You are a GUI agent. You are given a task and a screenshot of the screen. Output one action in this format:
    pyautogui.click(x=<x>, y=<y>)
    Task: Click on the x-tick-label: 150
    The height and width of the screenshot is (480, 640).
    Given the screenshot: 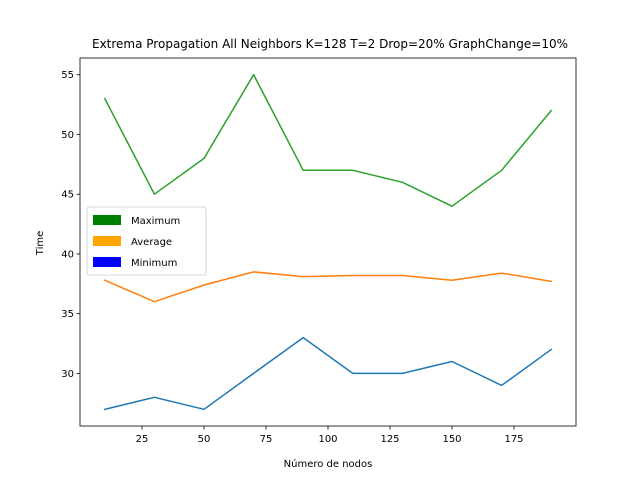 What is the action you would take?
    pyautogui.click(x=451, y=439)
    